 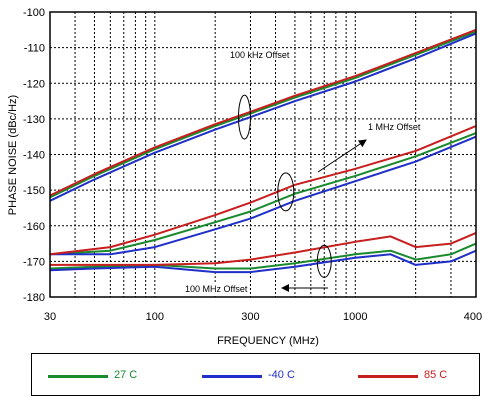 I want to click on annotation-label-1mhz: 1 MHz Offset, so click(x=394, y=127).